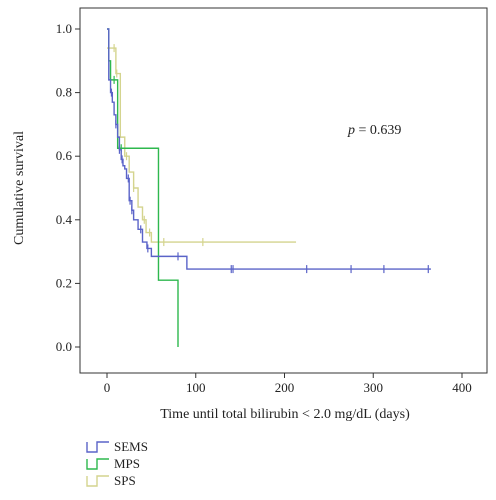  I want to click on x-tick-label: 0, so click(107, 387).